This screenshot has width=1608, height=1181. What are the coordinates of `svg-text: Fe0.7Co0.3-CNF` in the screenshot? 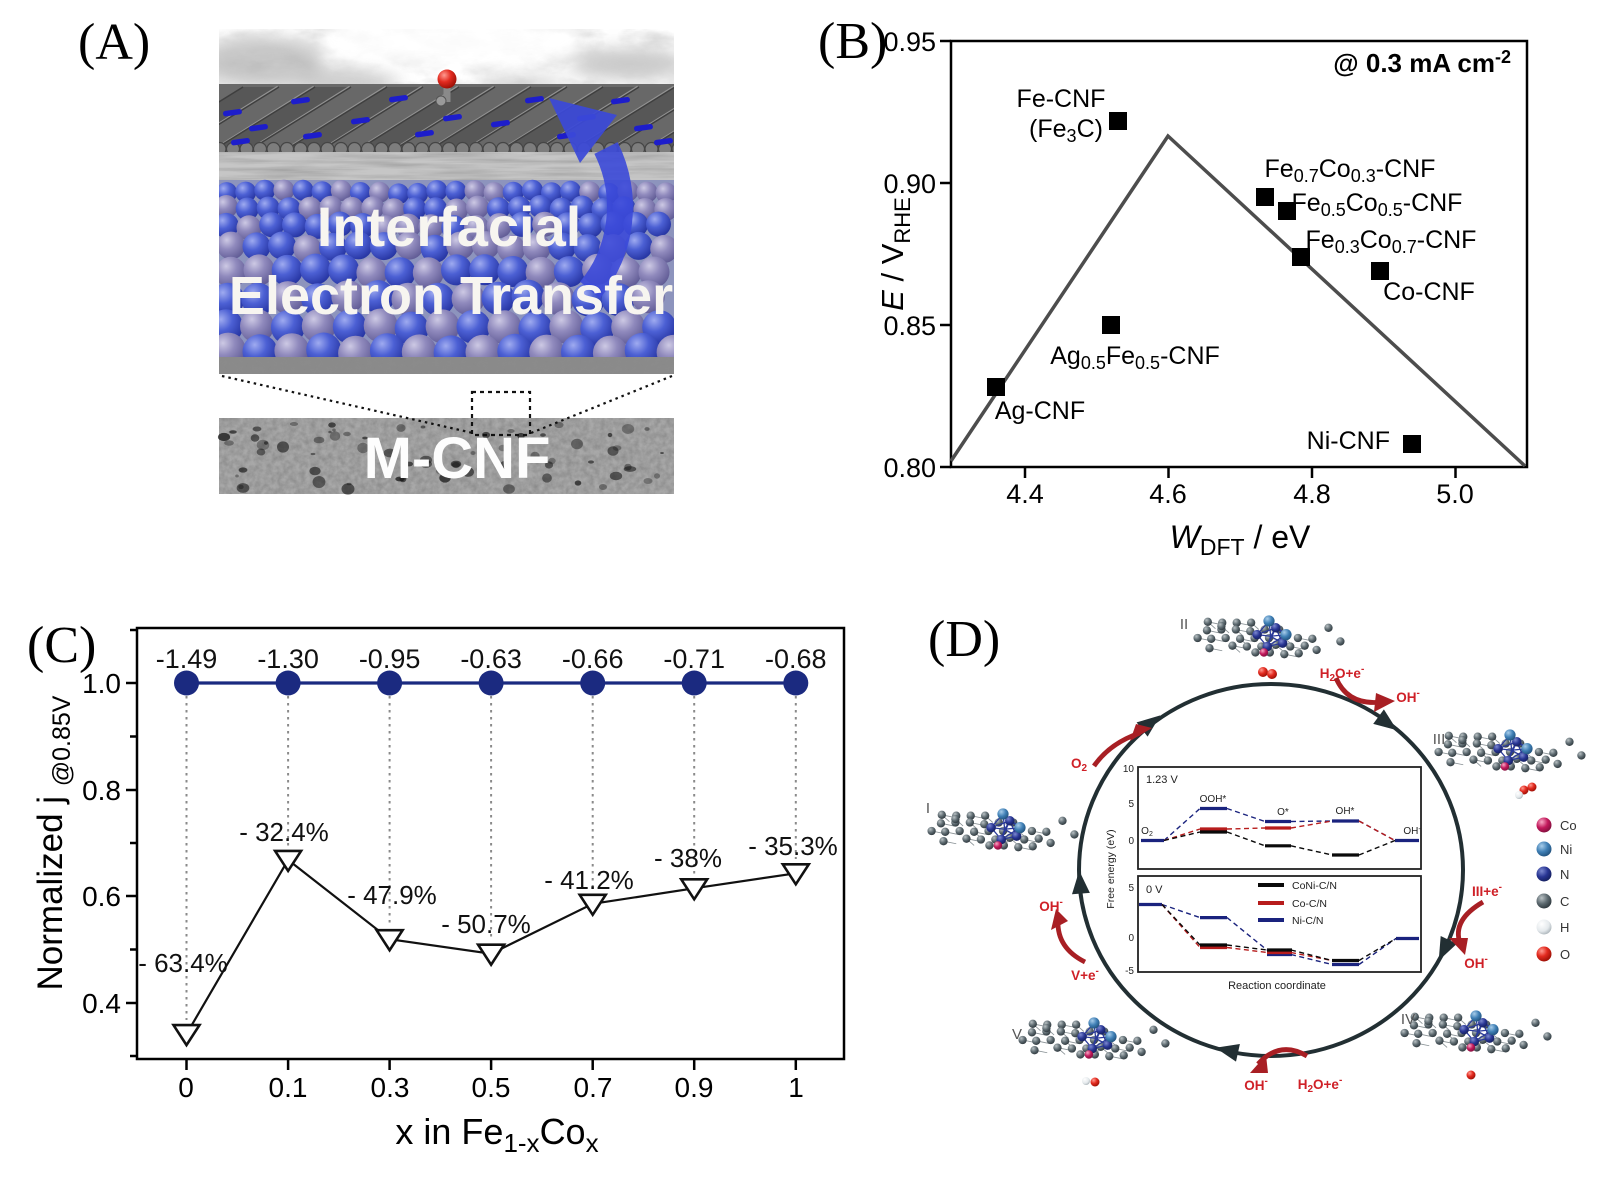 It's located at (1350, 170).